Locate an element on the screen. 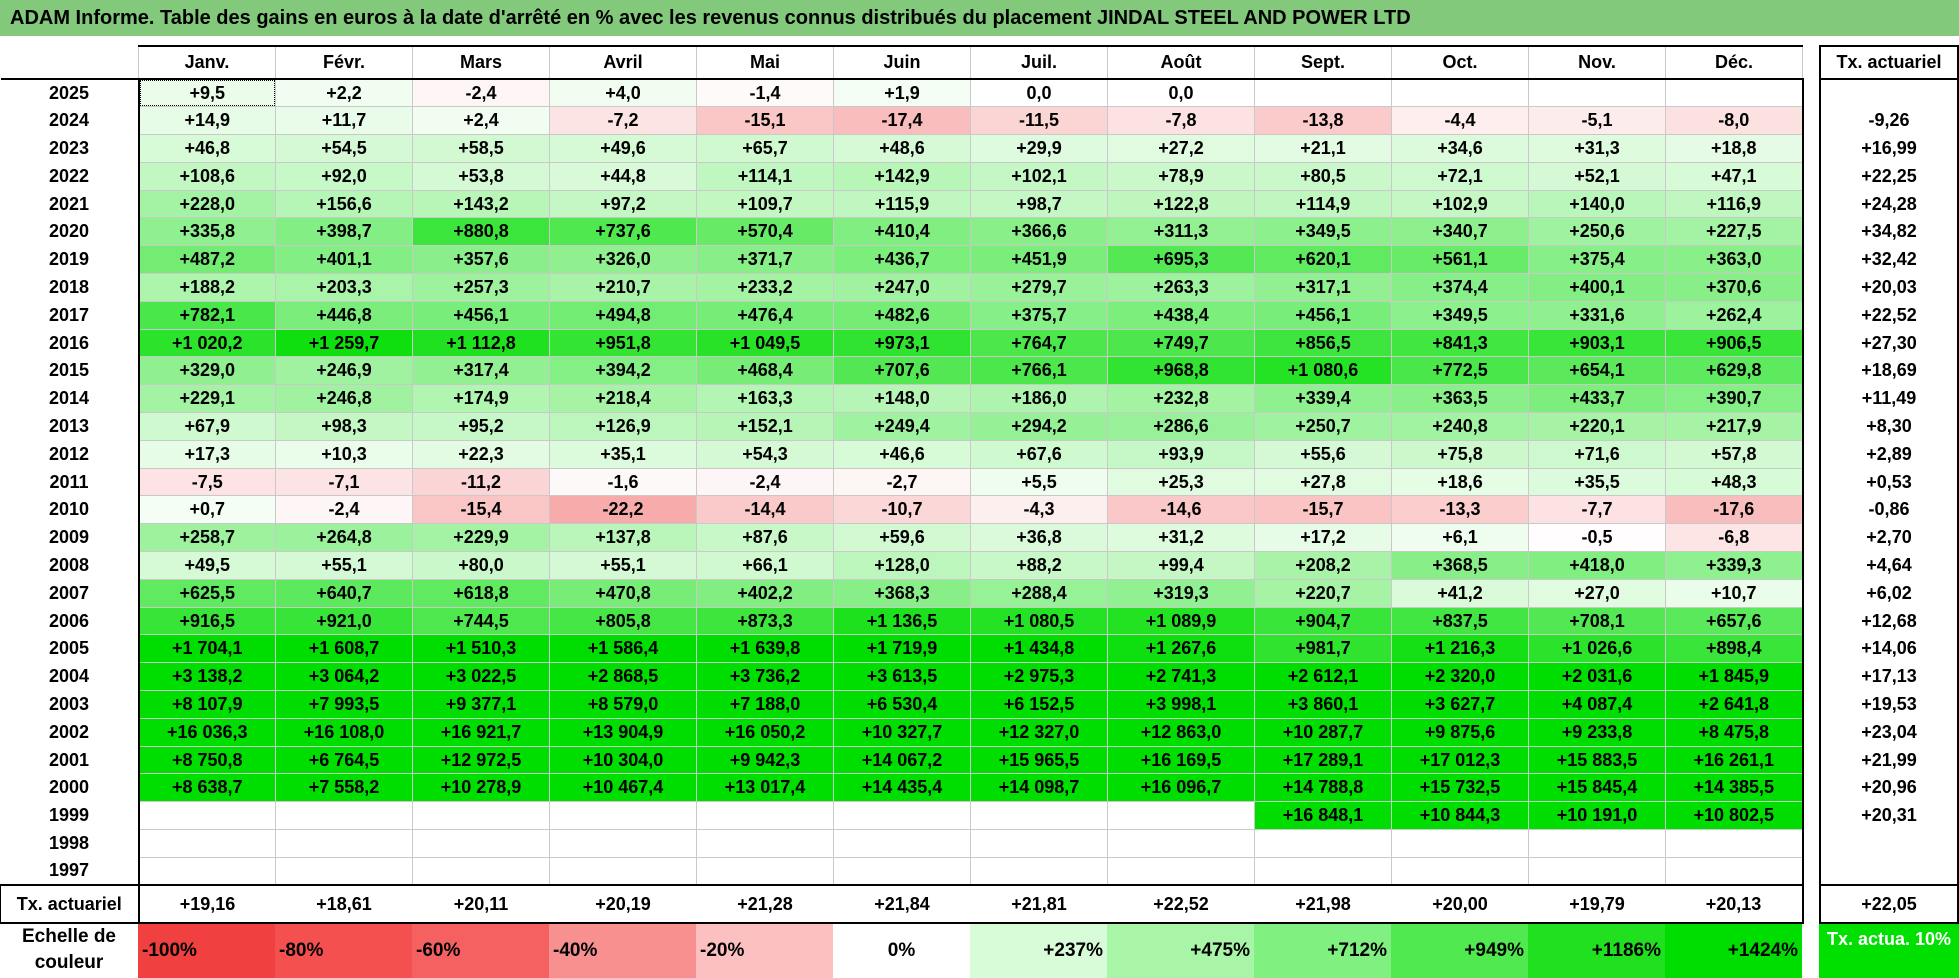 The image size is (1959, 978). month-header: Nov. is located at coordinates (1597, 62).